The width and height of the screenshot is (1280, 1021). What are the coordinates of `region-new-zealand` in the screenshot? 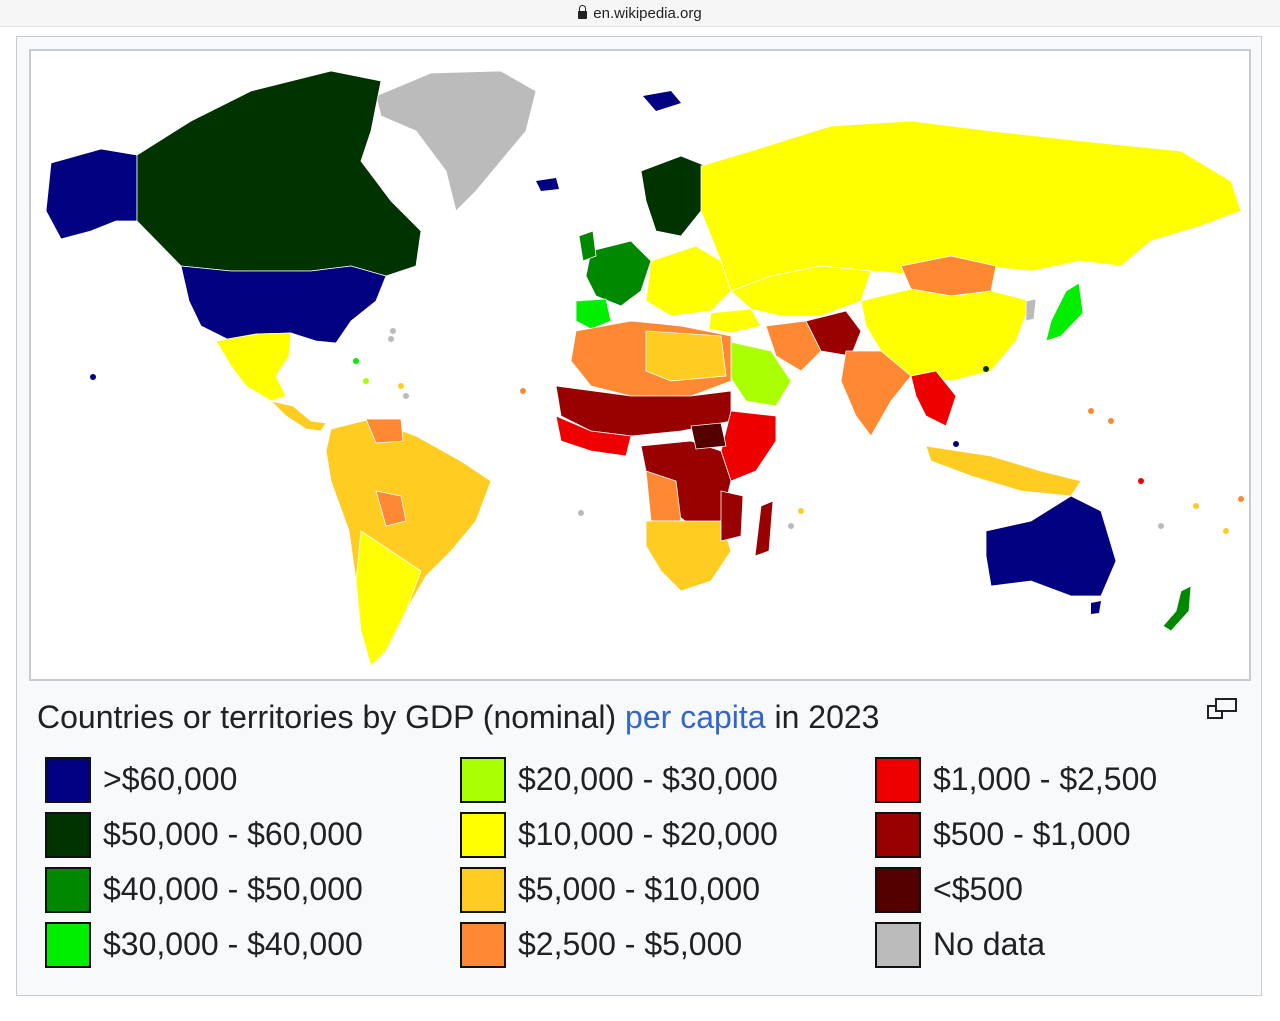 It's located at (1177, 608).